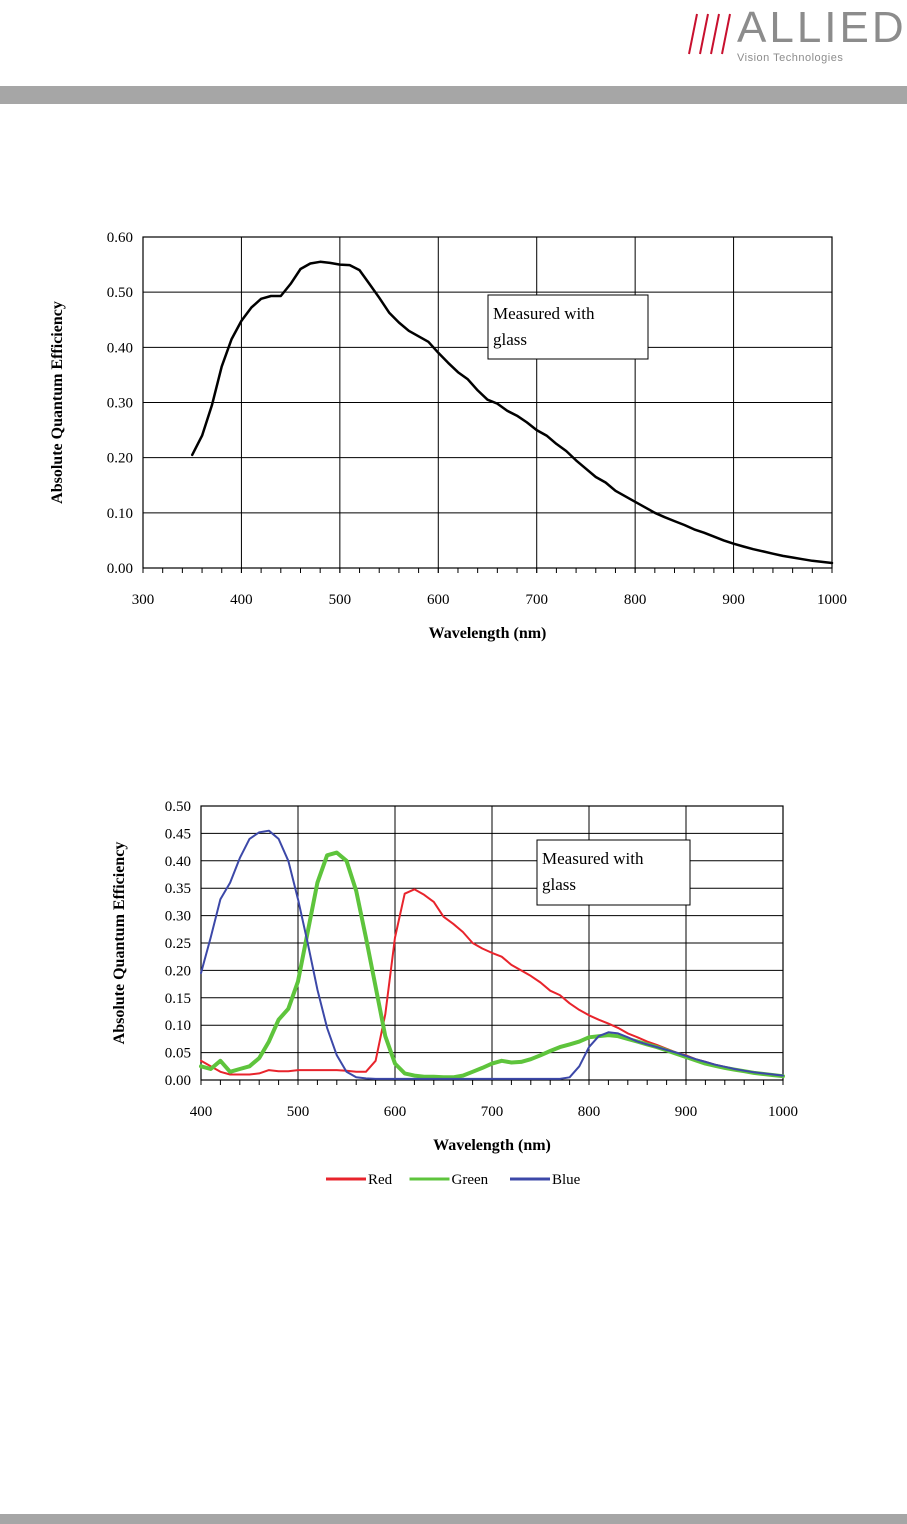  I want to click on legend-label: Green, so click(470, 1180).